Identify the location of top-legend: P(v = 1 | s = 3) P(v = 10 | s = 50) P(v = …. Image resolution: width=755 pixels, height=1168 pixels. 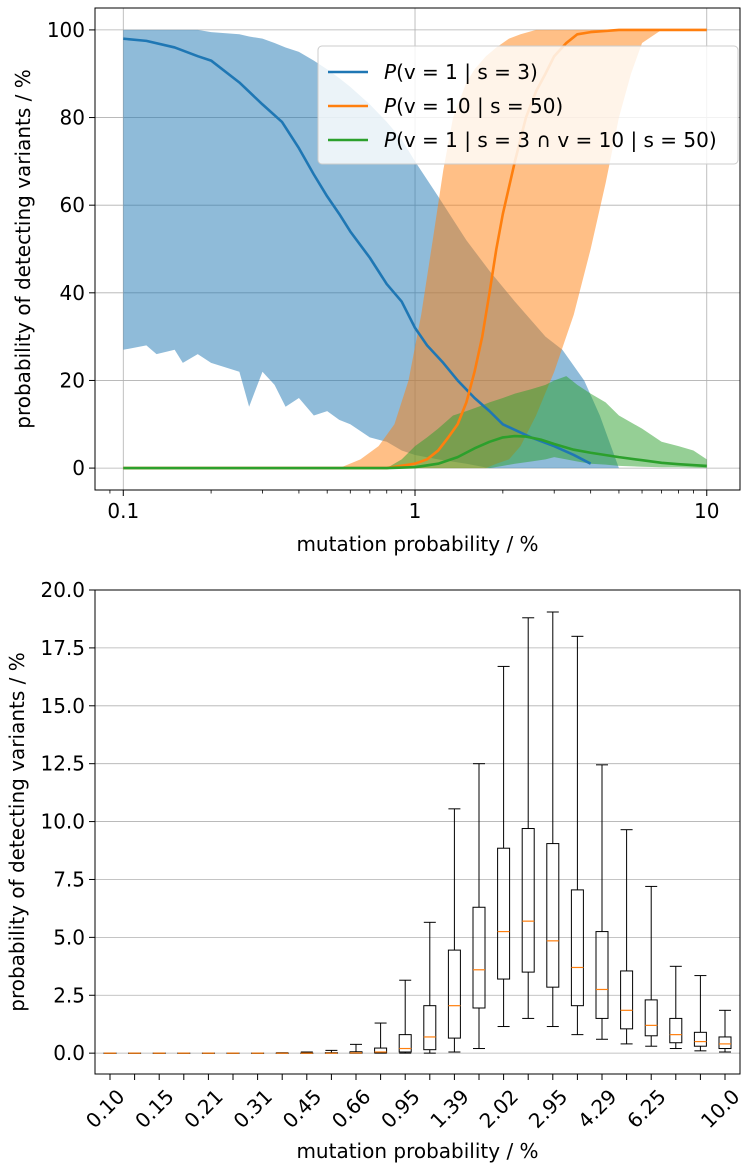
(528, 105).